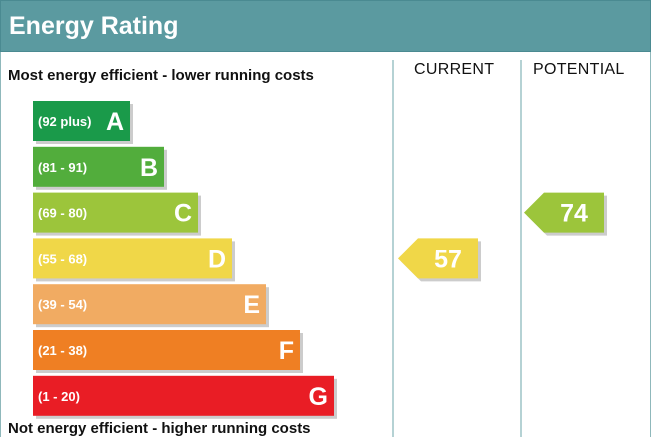 This screenshot has width=655, height=437. I want to click on band-c-range: (69 - 80), so click(62, 213).